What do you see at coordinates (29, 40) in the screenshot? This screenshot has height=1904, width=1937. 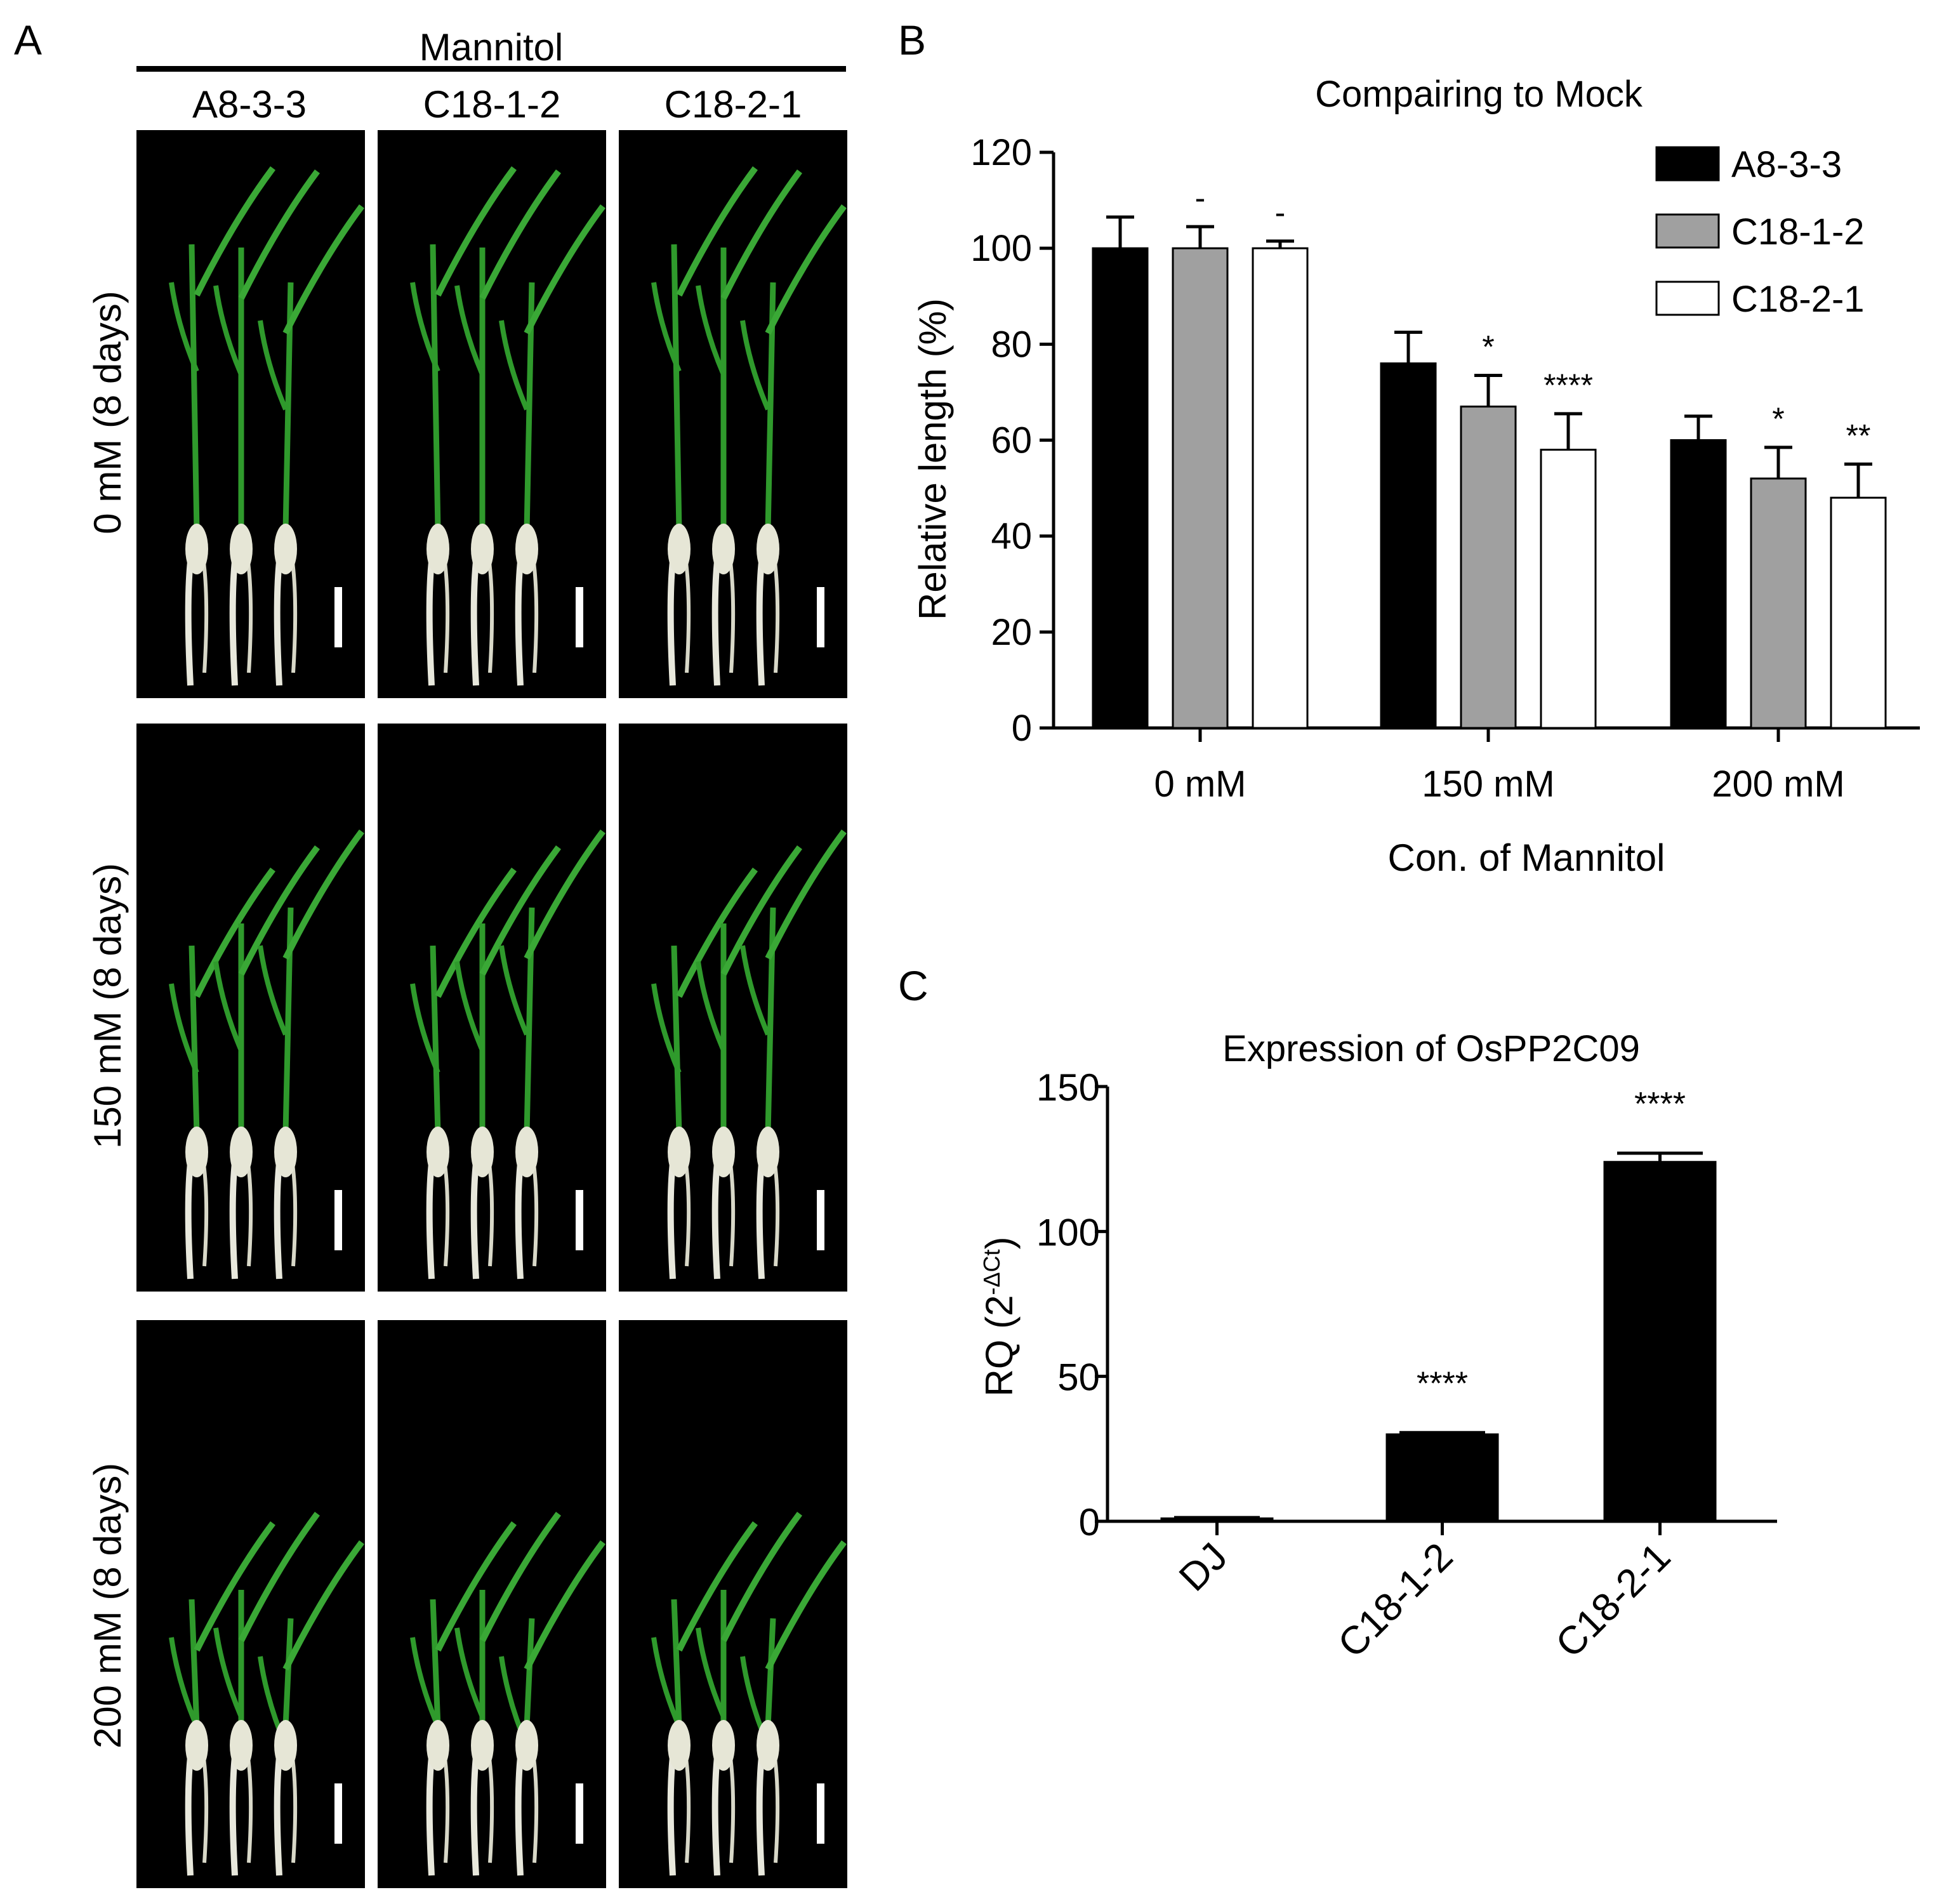 I see `panel-a-letter: A` at bounding box center [29, 40].